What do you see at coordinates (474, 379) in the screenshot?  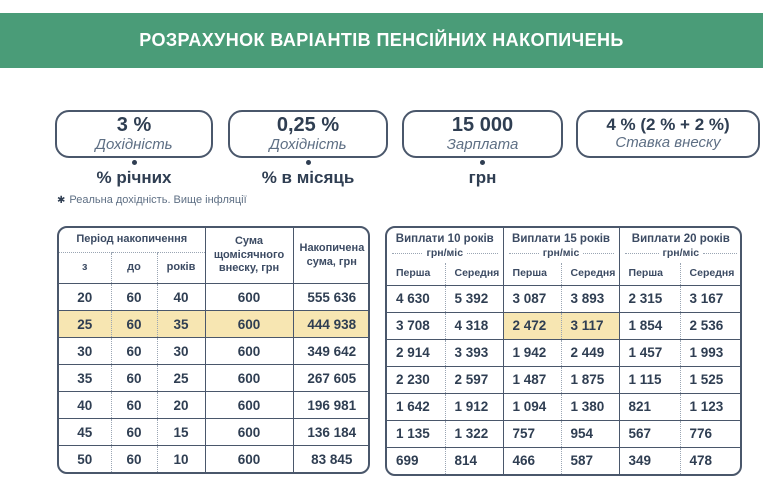 I see `payout-cell: 2 597` at bounding box center [474, 379].